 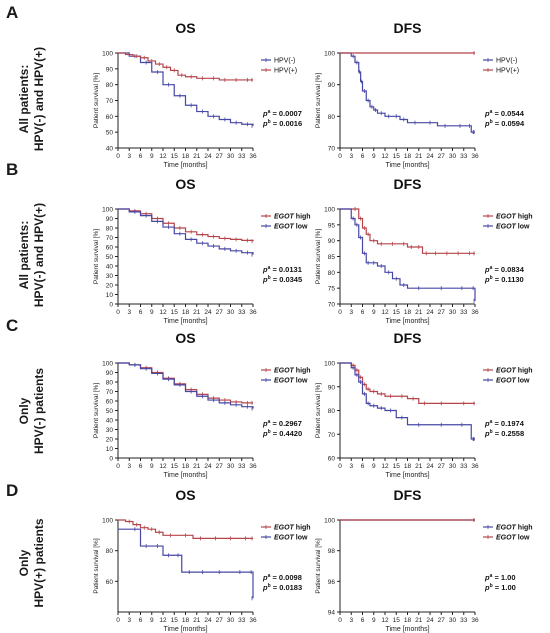 What do you see at coordinates (12, 325) in the screenshot?
I see `panel-letter: C` at bounding box center [12, 325].